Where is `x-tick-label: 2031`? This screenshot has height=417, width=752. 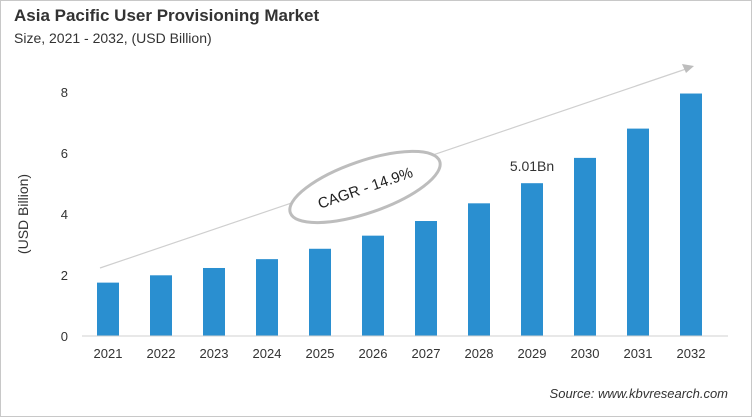
x-tick-label: 2031 is located at coordinates (638, 353).